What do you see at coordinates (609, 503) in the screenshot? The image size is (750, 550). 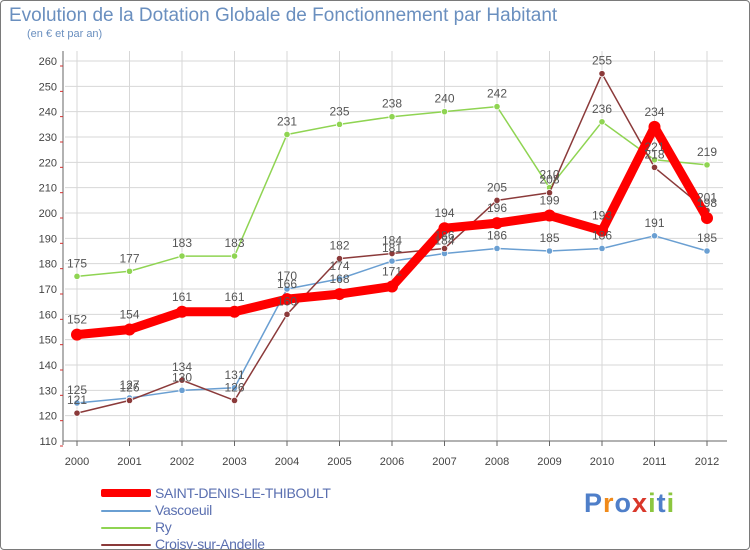 I see `logo-letter: r` at bounding box center [609, 503].